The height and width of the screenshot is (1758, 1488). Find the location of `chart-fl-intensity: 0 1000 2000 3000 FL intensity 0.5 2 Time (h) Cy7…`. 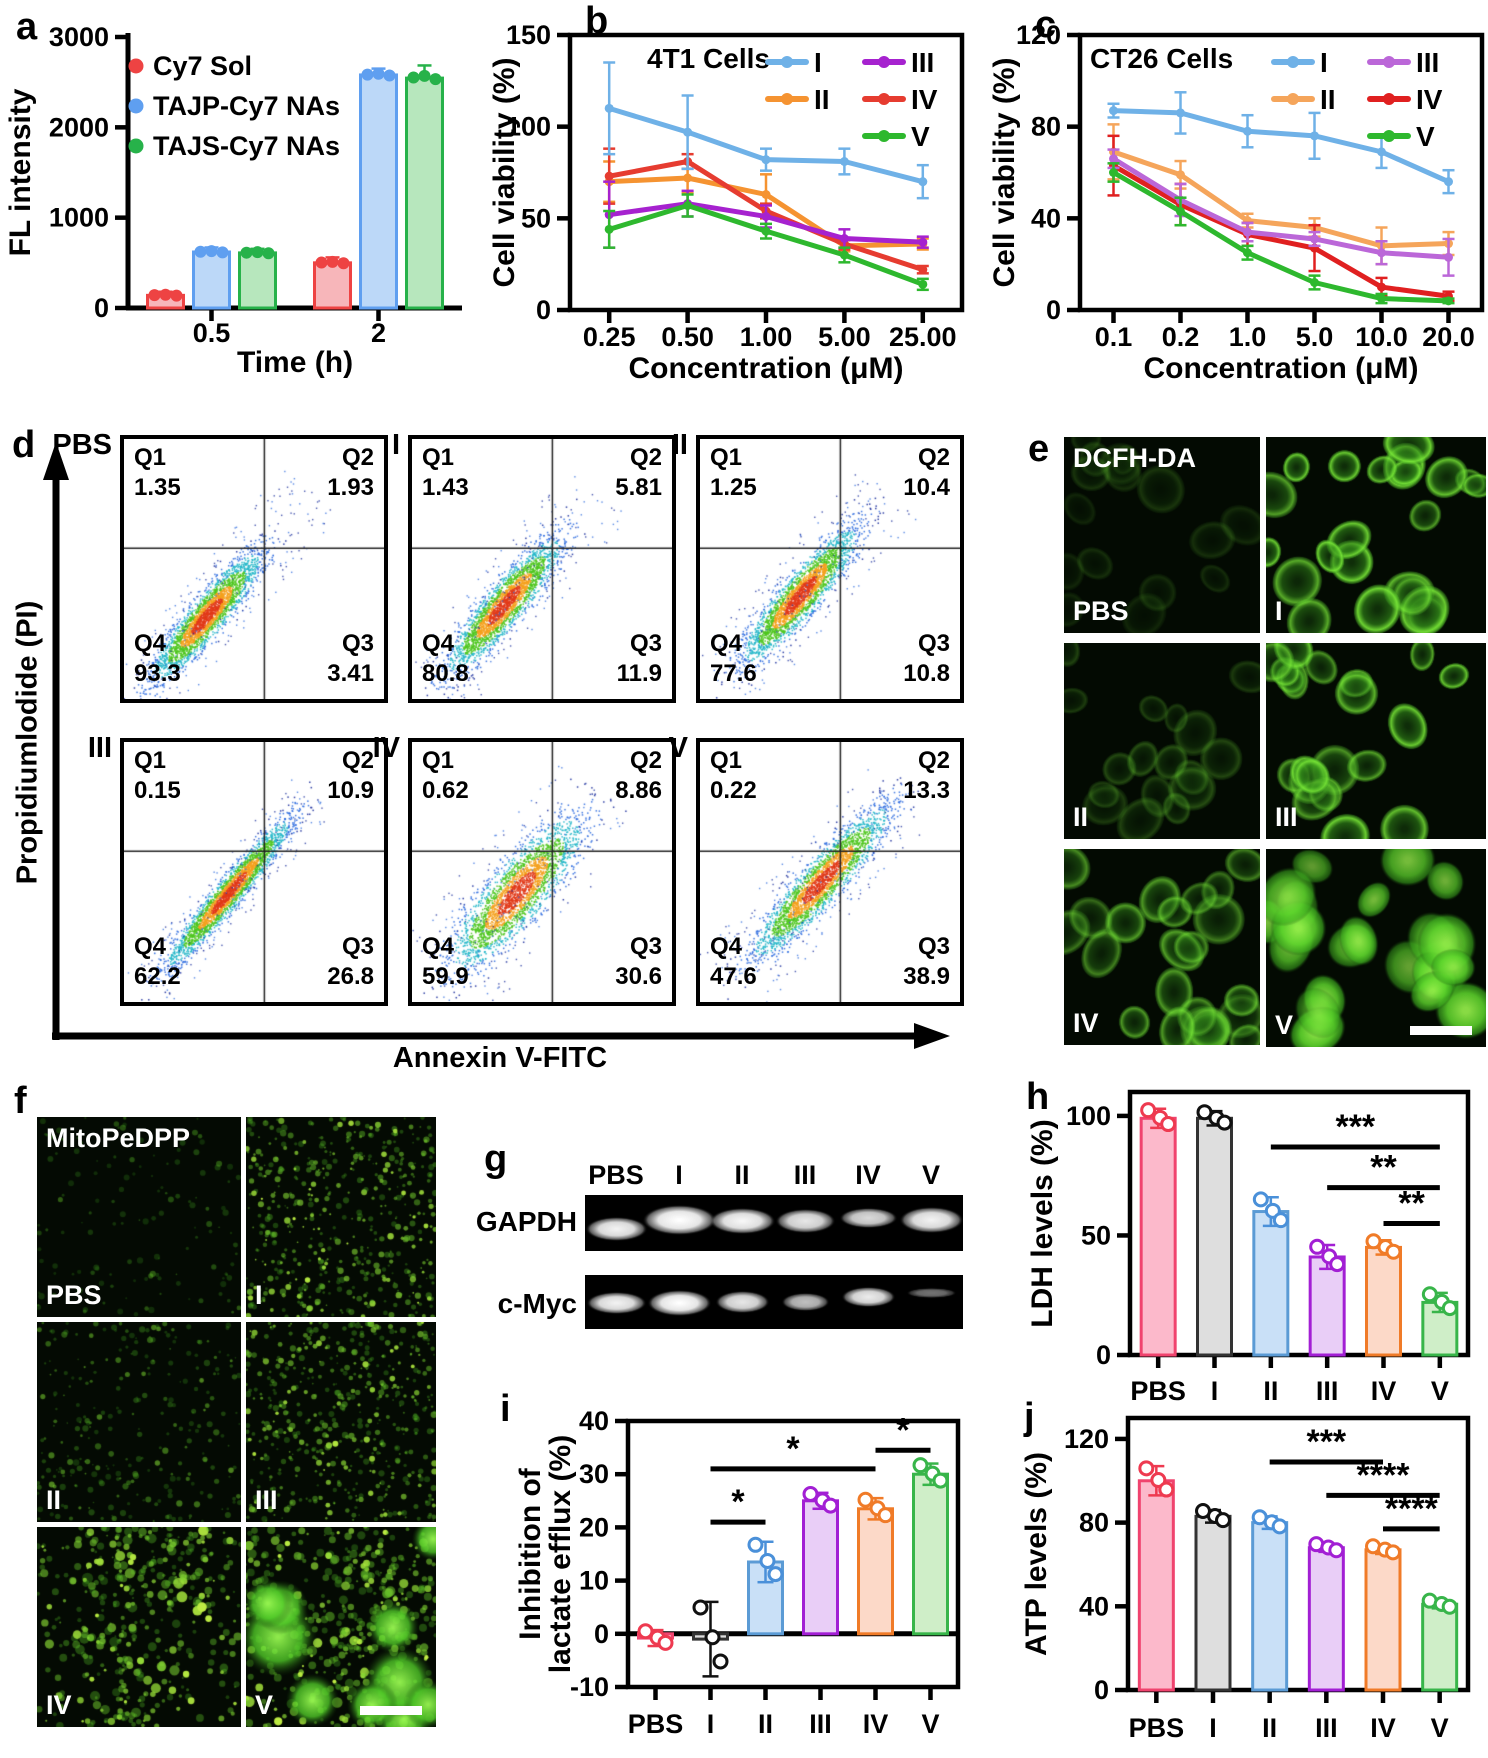

chart-fl-intensity: 0 1000 2000 3000 FL intensity 0.5 2 Time (h) Cy7… is located at coordinates (233, 200).